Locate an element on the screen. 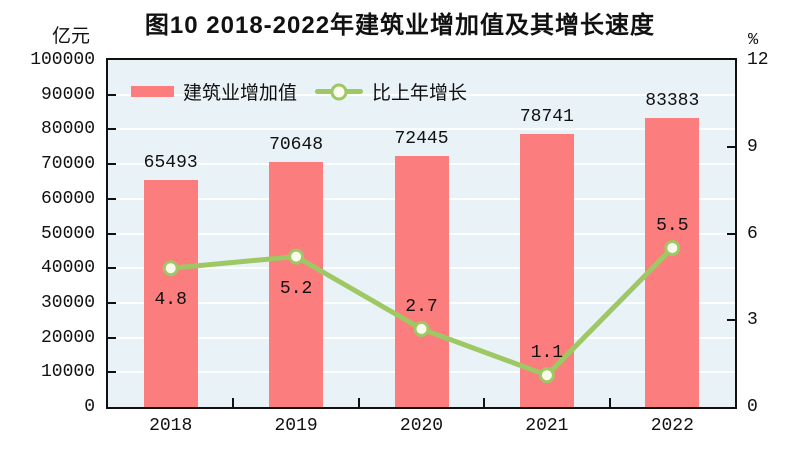  left-axis-tick-label: 30000 is located at coordinates (67, 302).